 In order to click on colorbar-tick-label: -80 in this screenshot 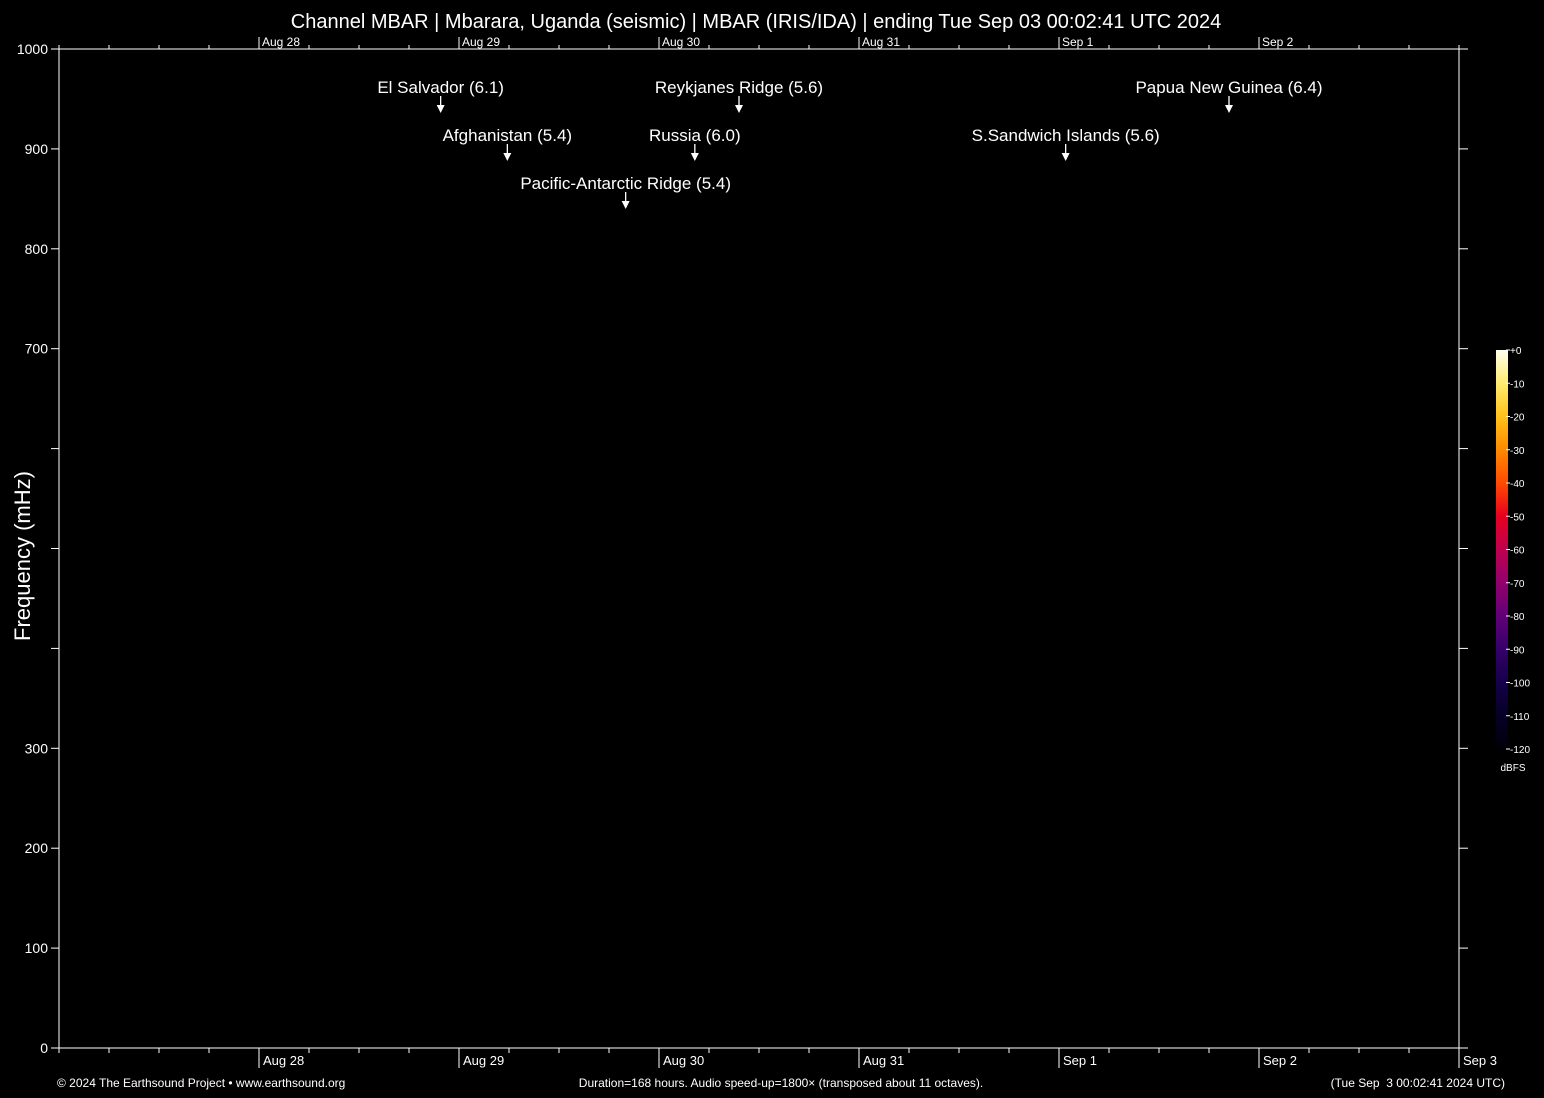, I will do `click(1517, 617)`.